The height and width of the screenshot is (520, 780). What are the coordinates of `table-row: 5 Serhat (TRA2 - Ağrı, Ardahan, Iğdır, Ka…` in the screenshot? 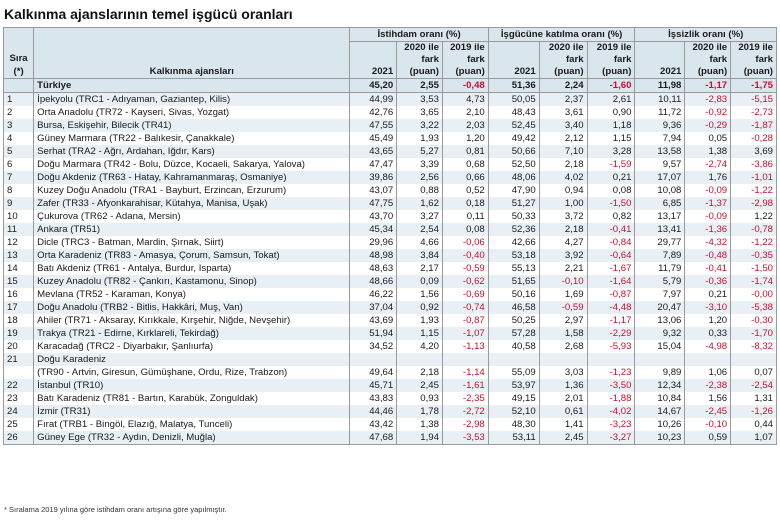 It's located at (389, 151).